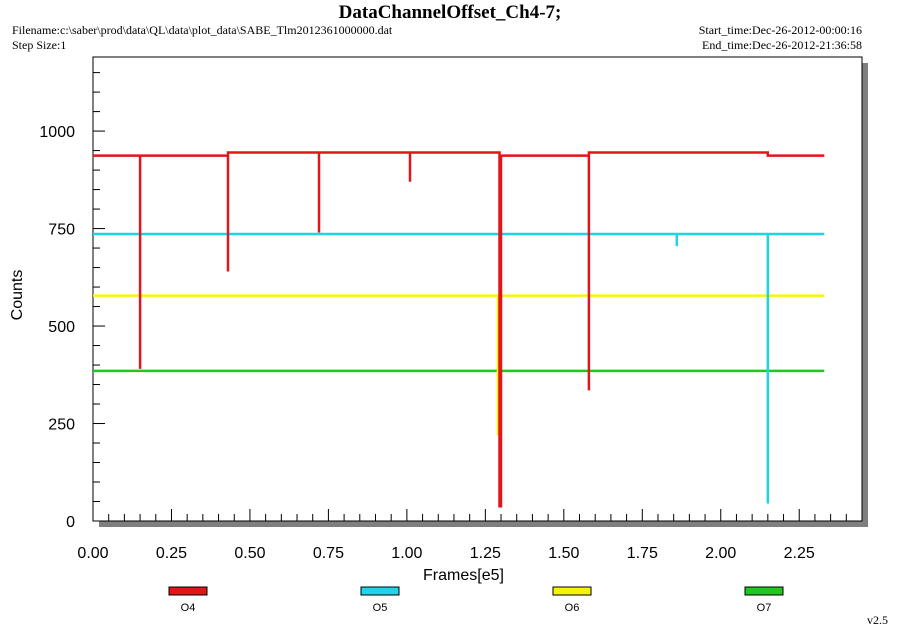  I want to click on step-size-label: Step Size:1, so click(39, 45).